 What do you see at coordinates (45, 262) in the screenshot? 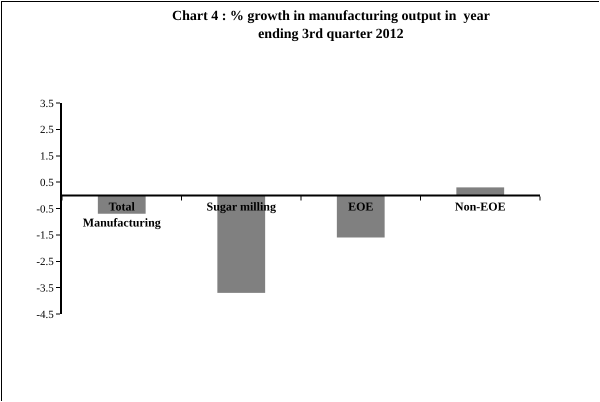
I see `y-tick-label: -2.5` at bounding box center [45, 262].